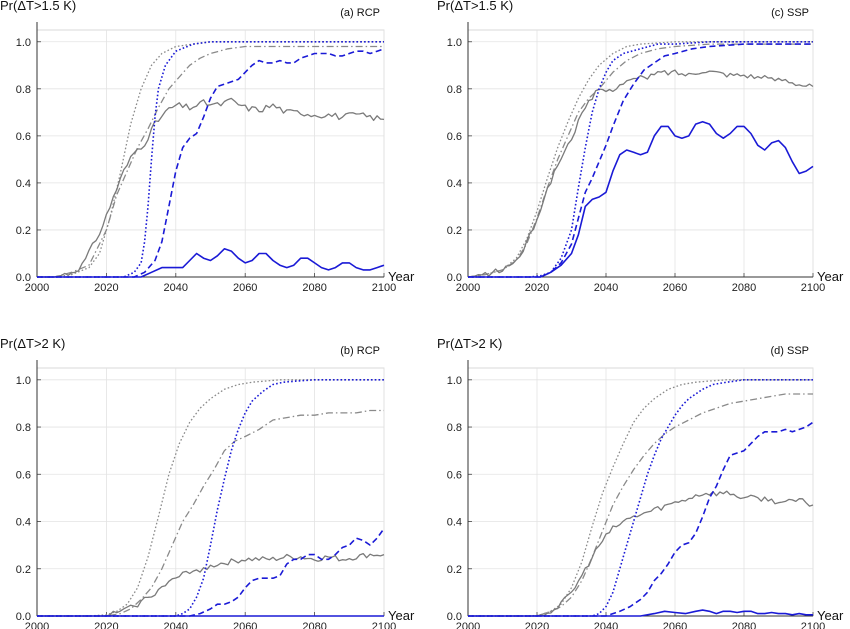  What do you see at coordinates (210, 513) in the screenshot?
I see `series-line-dashdot` at bounding box center [210, 513].